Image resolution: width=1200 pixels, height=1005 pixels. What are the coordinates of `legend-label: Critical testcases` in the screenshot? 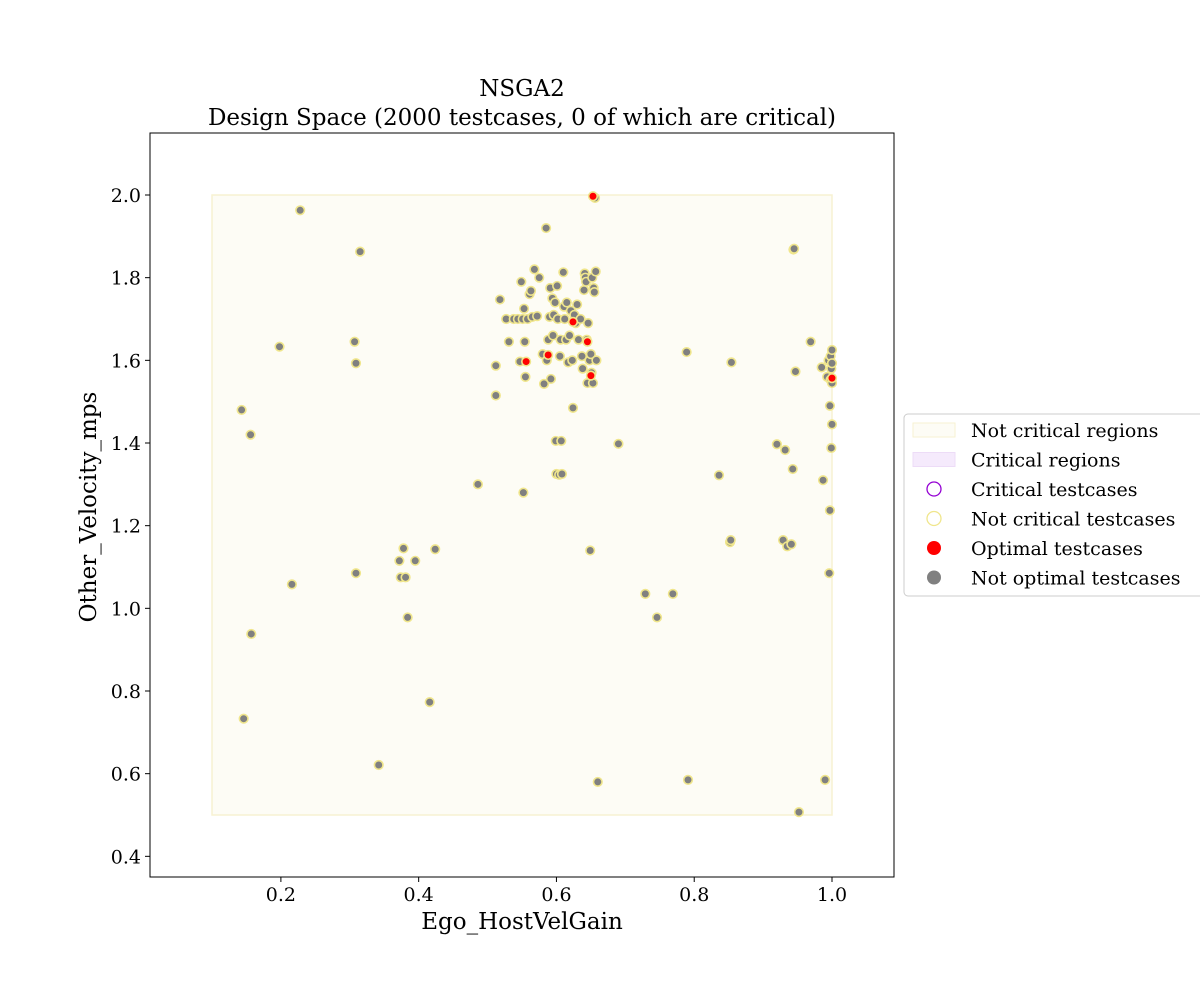 It's located at (1054, 490).